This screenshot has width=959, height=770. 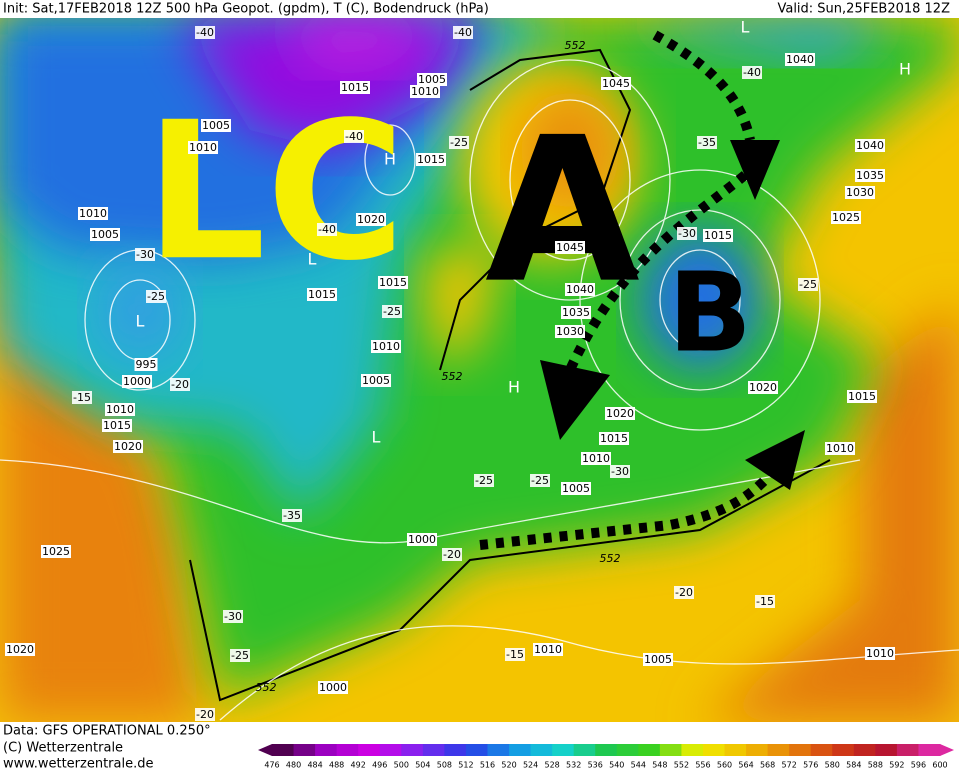 What do you see at coordinates (767, 765) in the screenshot?
I see `colorbar-tick-label: 568` at bounding box center [767, 765].